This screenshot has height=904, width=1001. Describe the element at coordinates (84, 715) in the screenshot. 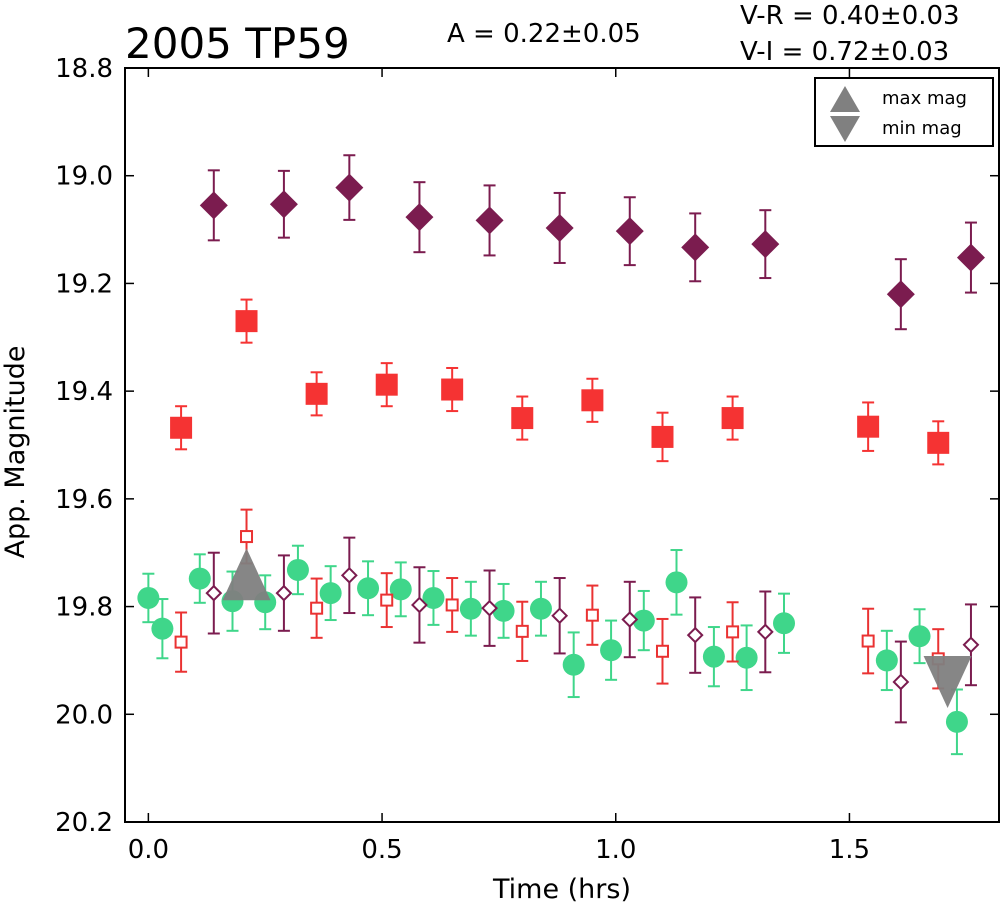

I see `y-tick-label: 20.0` at that location.